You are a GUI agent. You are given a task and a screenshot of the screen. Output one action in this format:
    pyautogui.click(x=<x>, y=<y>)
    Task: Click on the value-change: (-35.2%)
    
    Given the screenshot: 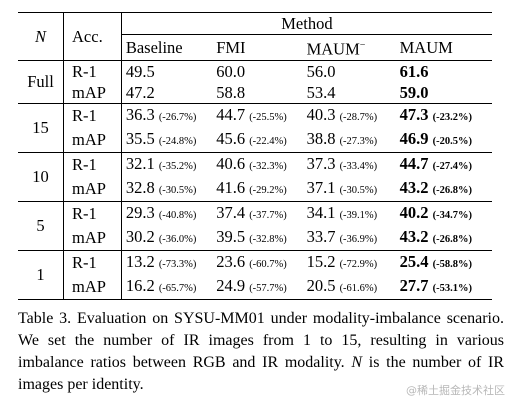 What is the action you would take?
    pyautogui.click(x=177, y=166)
    